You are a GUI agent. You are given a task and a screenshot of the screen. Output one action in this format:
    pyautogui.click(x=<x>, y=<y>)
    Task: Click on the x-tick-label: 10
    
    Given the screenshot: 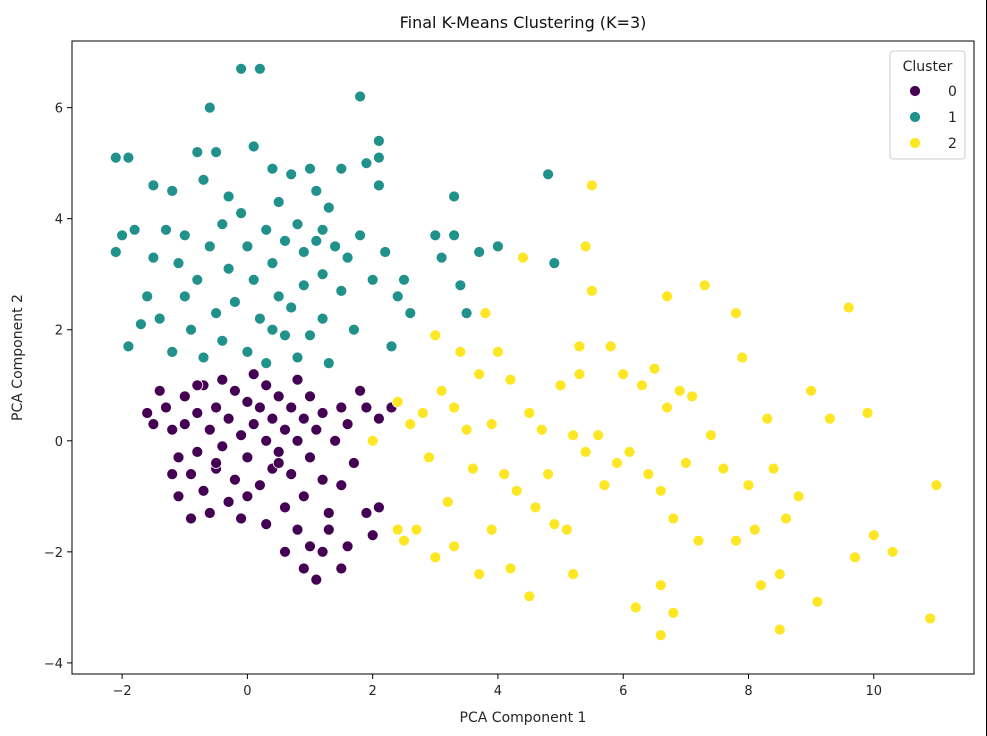 What is the action you would take?
    pyautogui.click(x=874, y=691)
    